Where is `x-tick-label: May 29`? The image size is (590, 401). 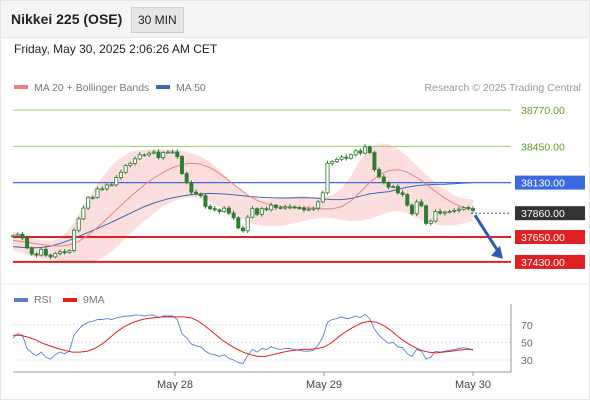 x-tick-label: May 29 is located at coordinates (324, 385).